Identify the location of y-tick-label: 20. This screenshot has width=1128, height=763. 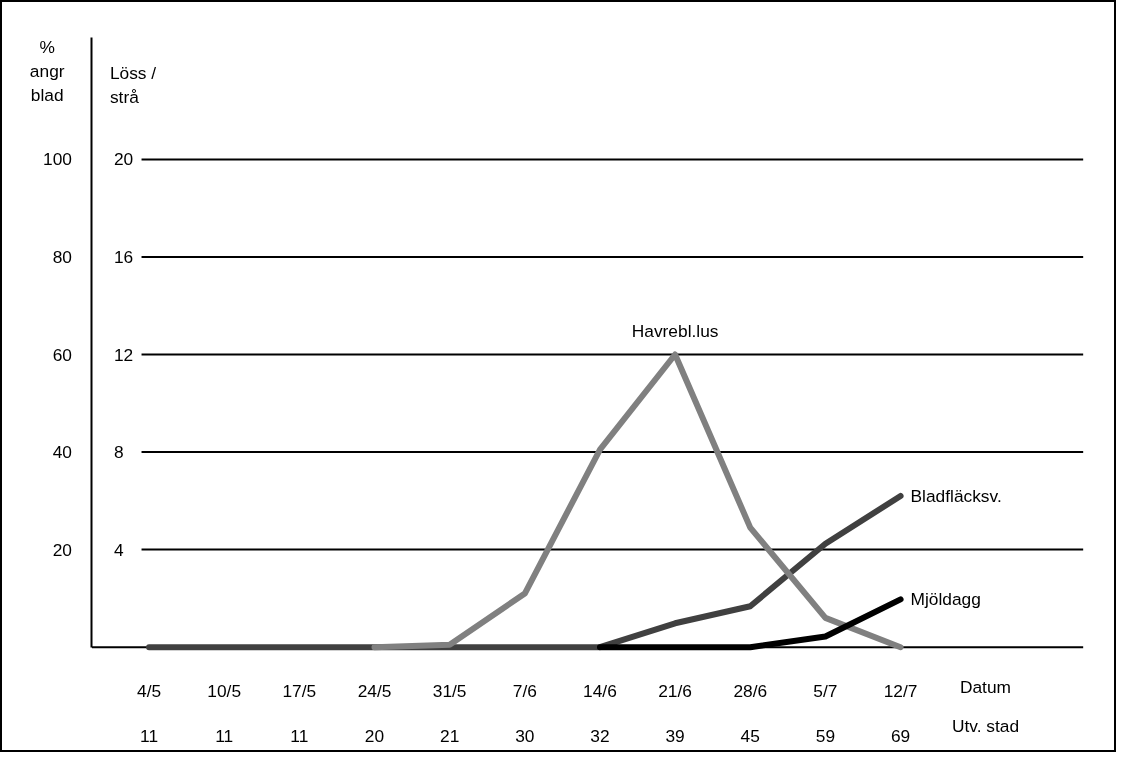
(62, 549).